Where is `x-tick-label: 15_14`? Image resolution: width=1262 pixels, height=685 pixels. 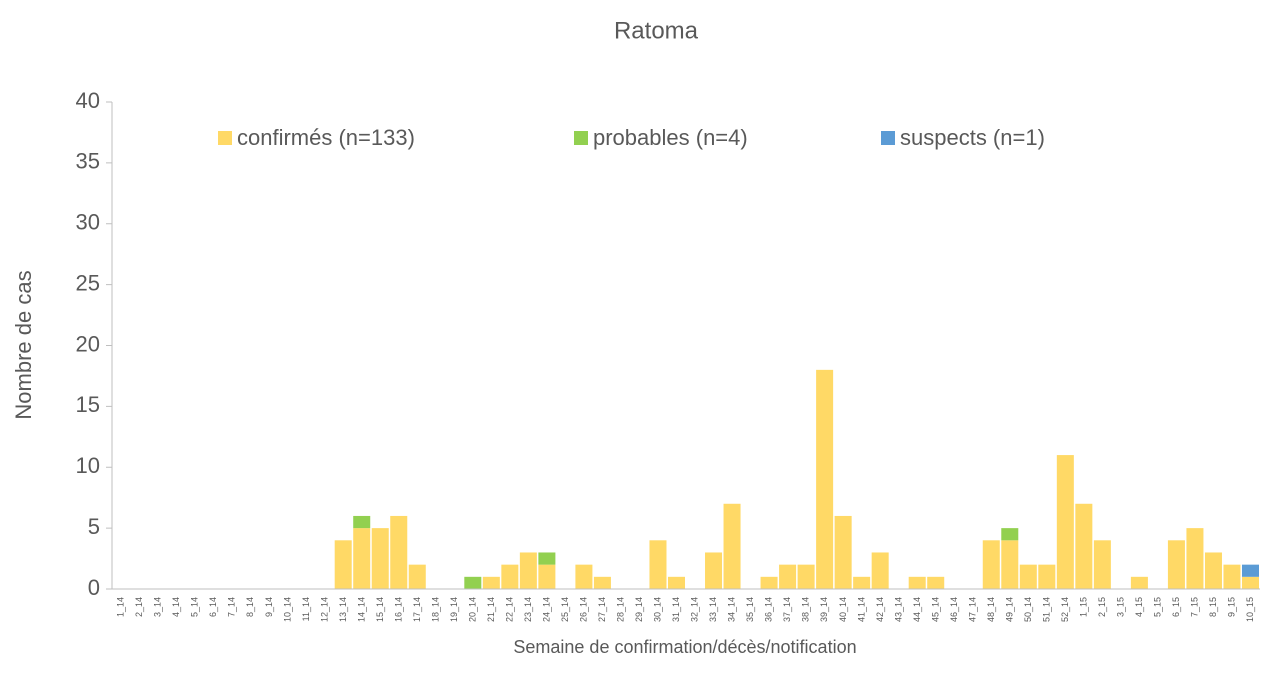
x-tick-label: 15_14 is located at coordinates (380, 609).